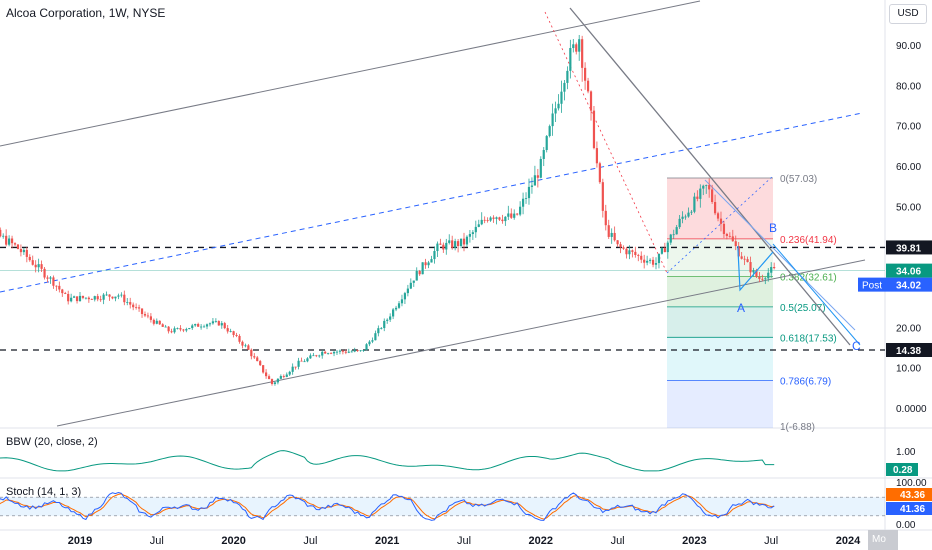 The height and width of the screenshot is (550, 932). I want to click on fib-level-label: 0.382(32.61), so click(808, 277).